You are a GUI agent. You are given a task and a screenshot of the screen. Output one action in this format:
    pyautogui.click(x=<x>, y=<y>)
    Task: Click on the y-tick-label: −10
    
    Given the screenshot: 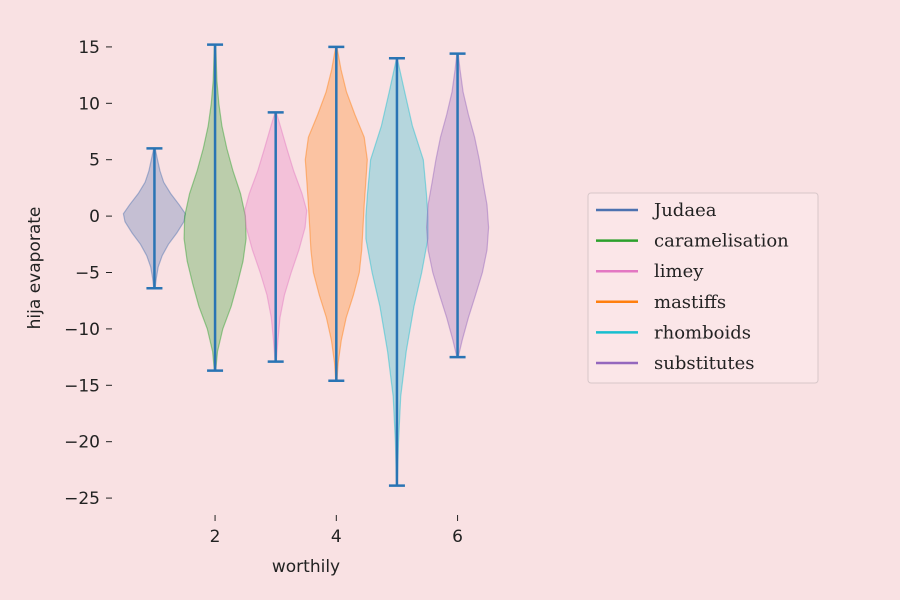 What is the action you would take?
    pyautogui.click(x=82, y=330)
    